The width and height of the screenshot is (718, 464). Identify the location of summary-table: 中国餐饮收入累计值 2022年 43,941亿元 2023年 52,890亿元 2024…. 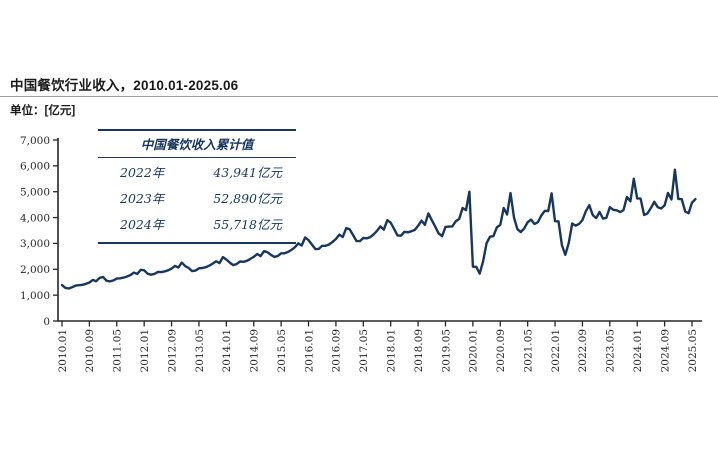
(197, 186).